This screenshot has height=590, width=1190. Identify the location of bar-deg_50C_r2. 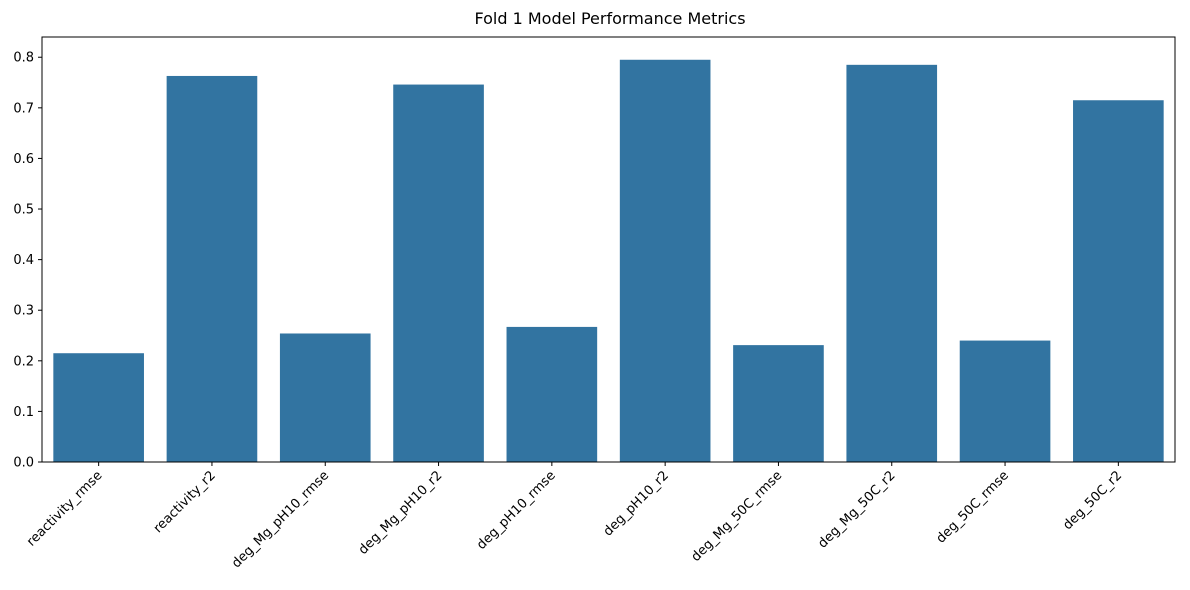
(1118, 281).